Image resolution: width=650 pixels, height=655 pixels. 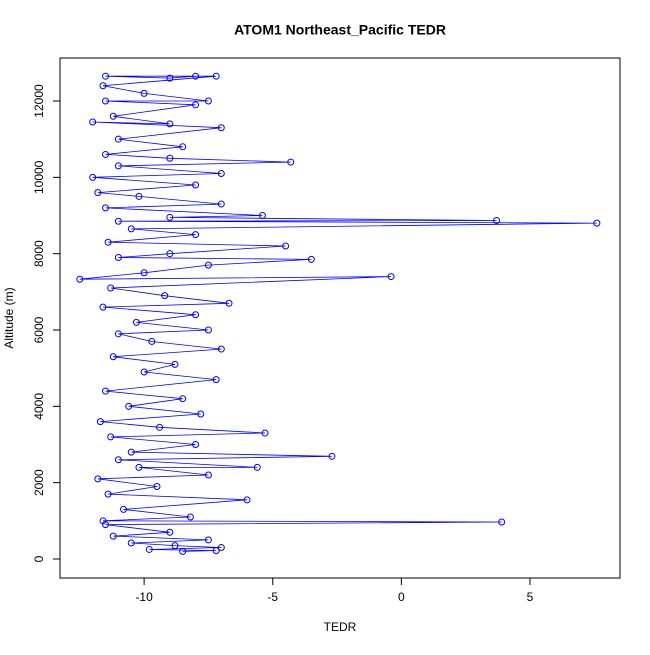 I want to click on y-axis-label: Altitude (m), so click(x=9, y=317).